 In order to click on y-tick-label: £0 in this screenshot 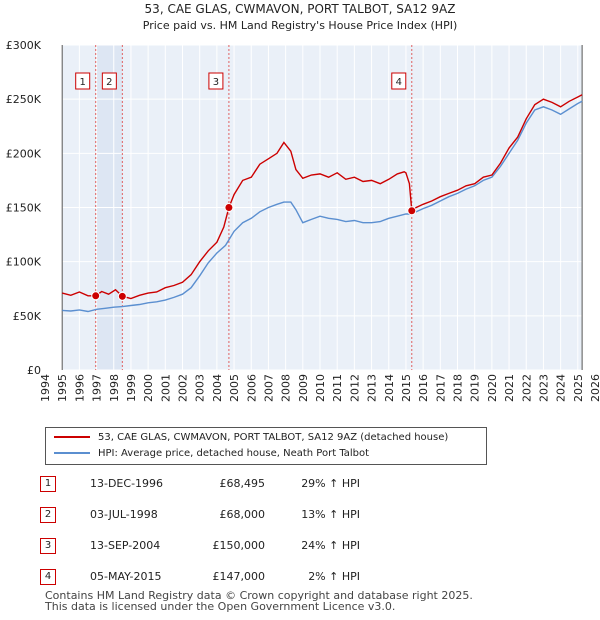, I will do `click(34, 370)`.